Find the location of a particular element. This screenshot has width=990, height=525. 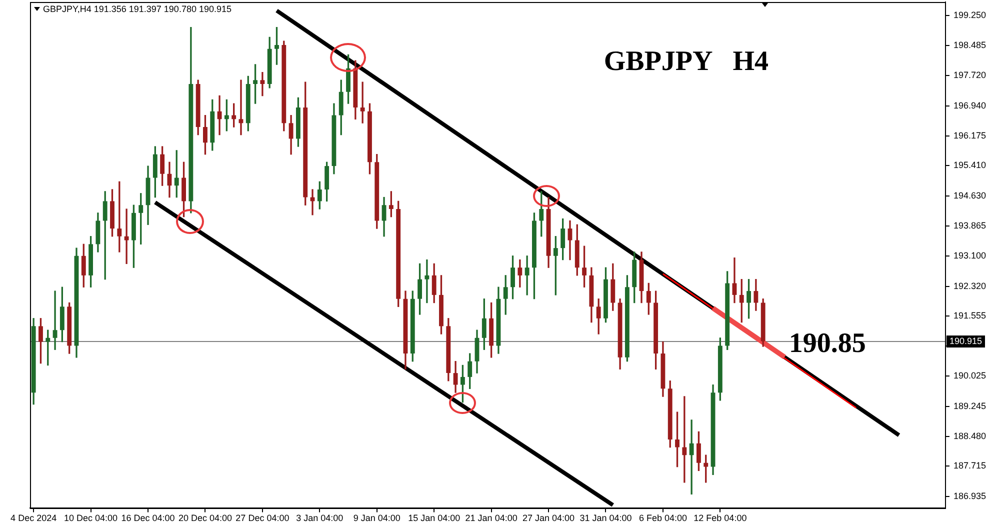

y-tick-label: 196.175 is located at coordinates (969, 135).